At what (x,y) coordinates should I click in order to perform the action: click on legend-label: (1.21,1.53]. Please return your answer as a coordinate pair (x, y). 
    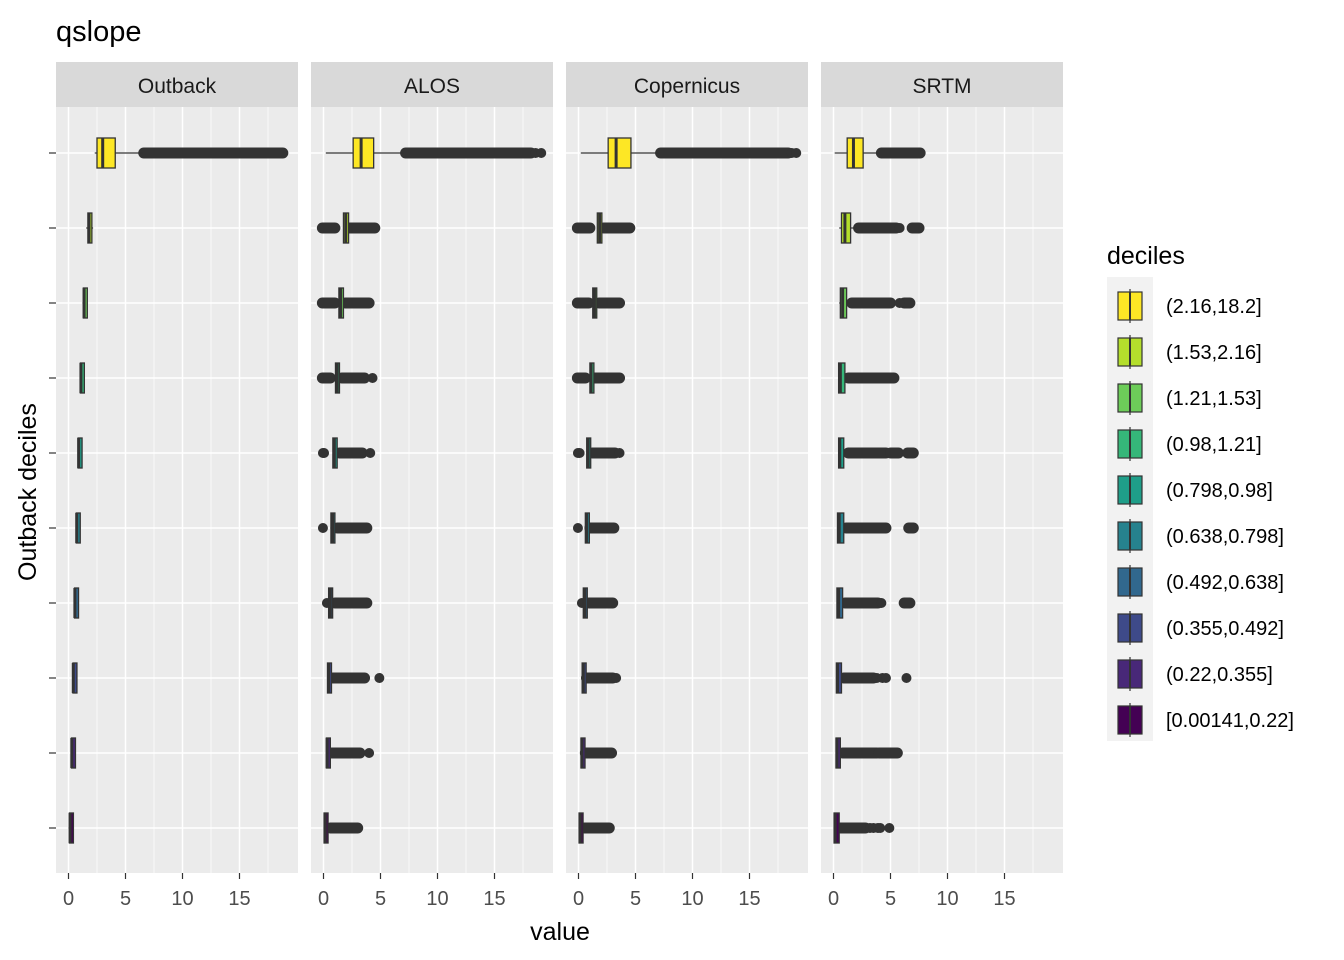
    Looking at the image, I should click on (1214, 399).